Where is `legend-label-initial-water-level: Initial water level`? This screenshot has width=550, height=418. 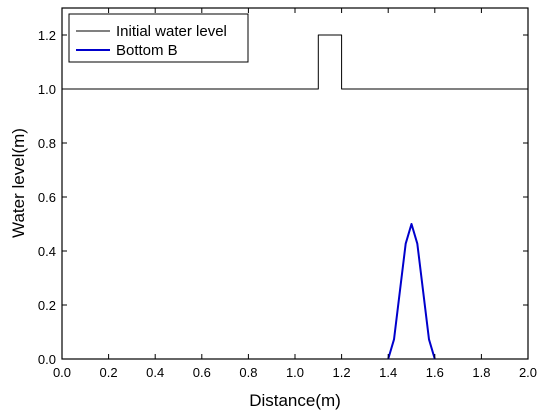
legend-label-initial-water-level: Initial water level is located at coordinates (171, 31).